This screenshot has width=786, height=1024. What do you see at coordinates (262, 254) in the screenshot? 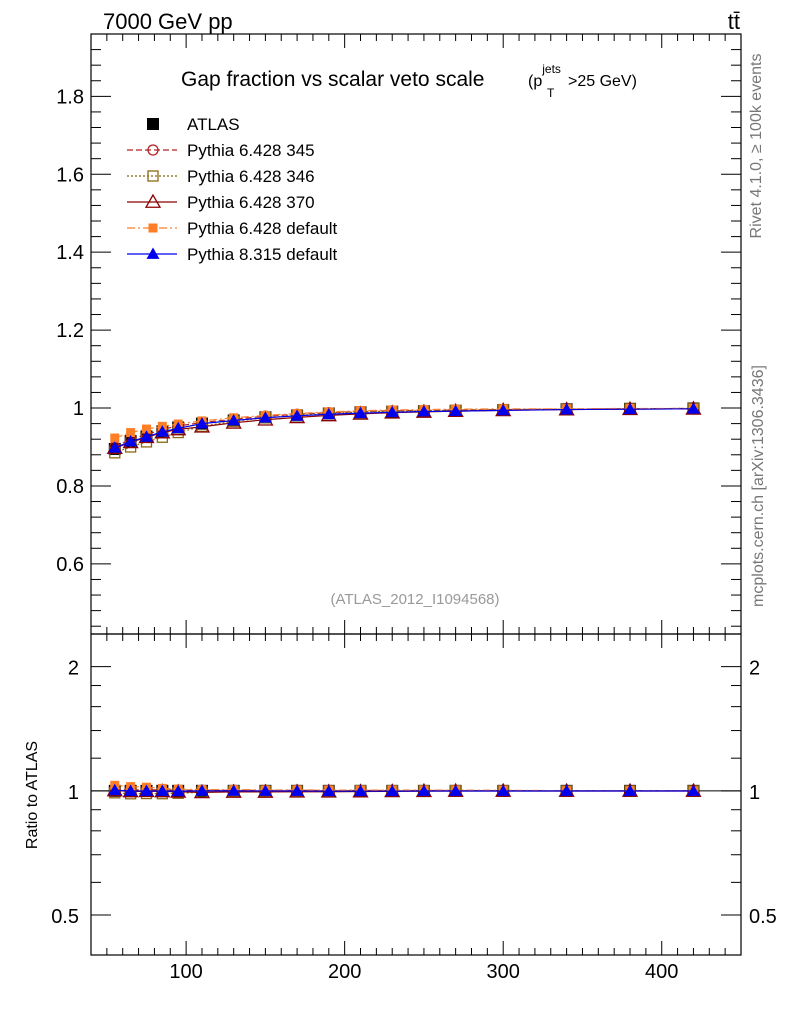
I see `legend-label-py8def: Pythia 8.315 default` at bounding box center [262, 254].